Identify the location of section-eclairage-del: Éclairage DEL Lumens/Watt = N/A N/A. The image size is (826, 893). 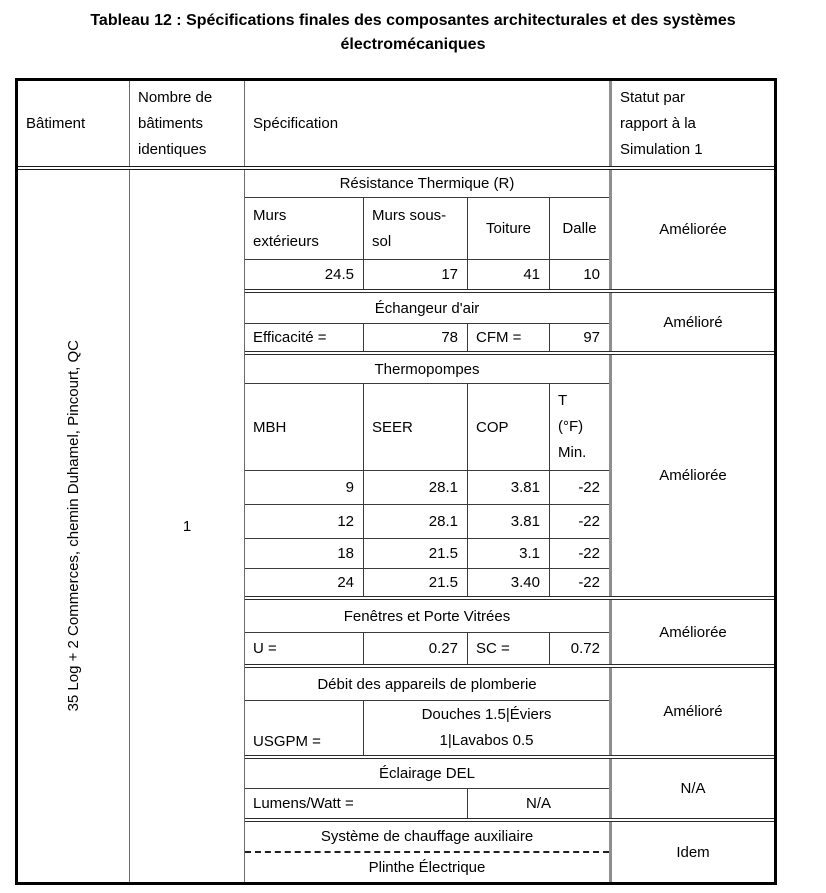
(509, 786).